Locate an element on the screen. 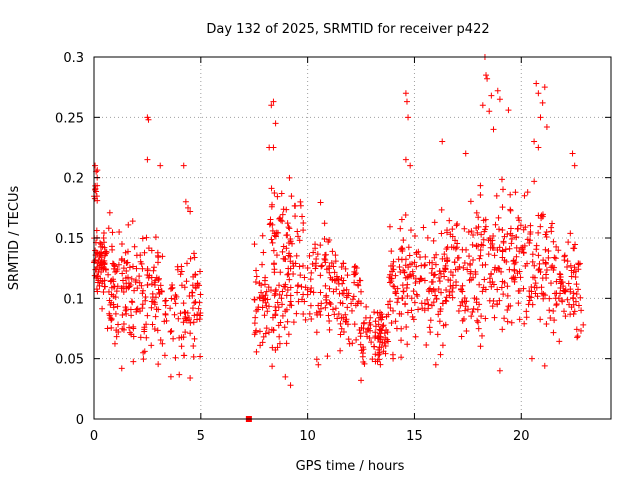 The height and width of the screenshot is (480, 640). y-tick-label: 0.15 is located at coordinates (69, 239).